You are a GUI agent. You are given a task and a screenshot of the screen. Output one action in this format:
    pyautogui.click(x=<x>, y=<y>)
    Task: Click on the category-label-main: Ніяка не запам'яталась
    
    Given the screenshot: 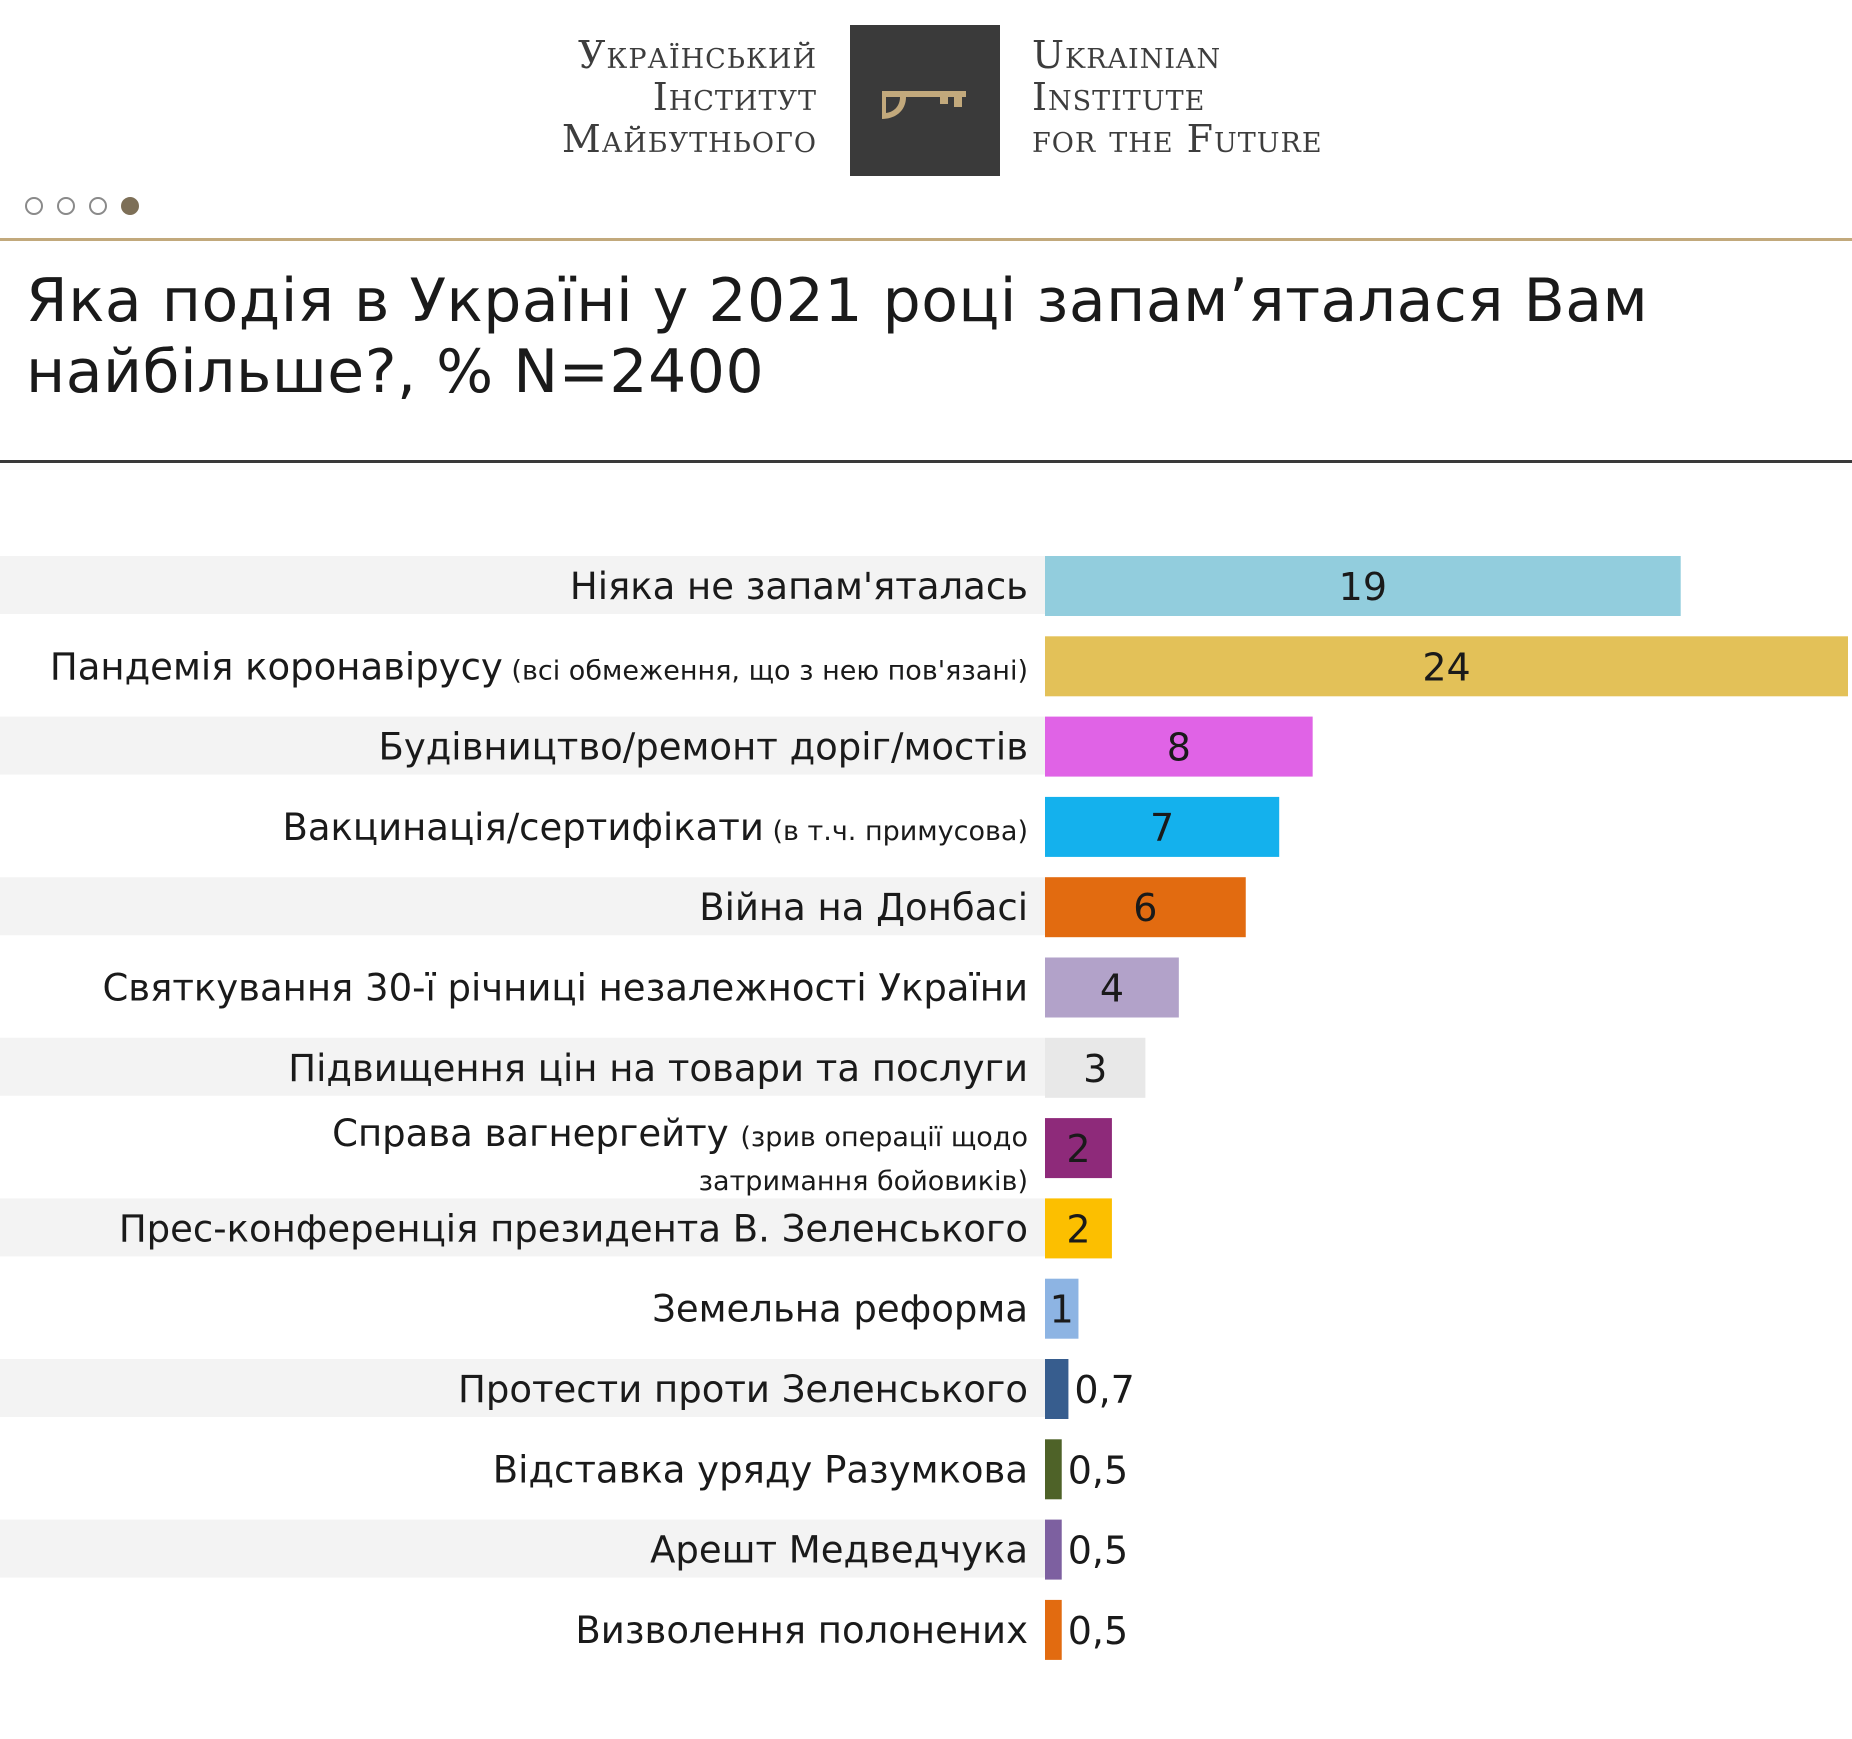 What is the action you would take?
    pyautogui.click(x=799, y=586)
    